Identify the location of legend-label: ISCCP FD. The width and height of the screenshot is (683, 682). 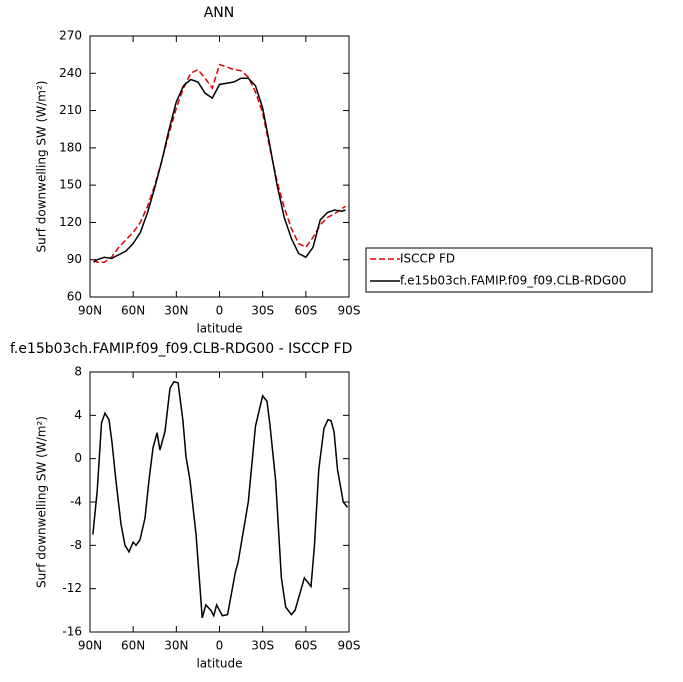
(427, 259).